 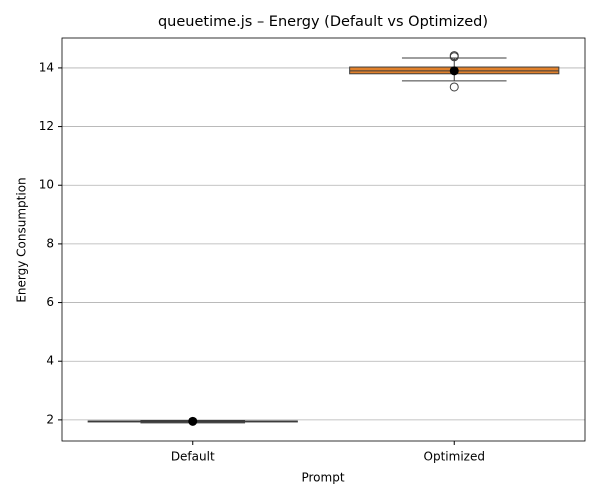 I want to click on x-tick-label: Default, so click(x=193, y=457).